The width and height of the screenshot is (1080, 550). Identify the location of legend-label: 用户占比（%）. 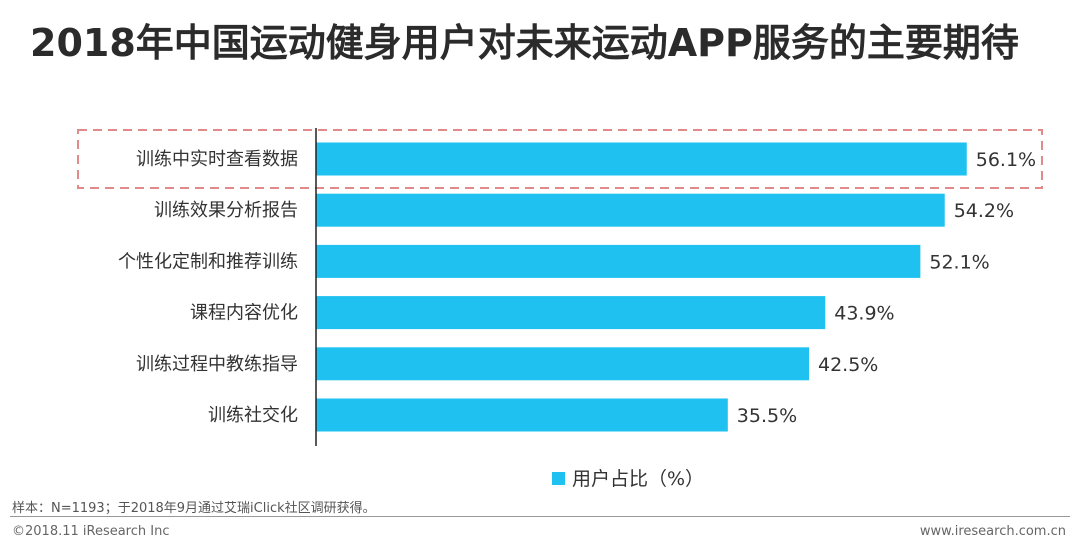
(638, 479).